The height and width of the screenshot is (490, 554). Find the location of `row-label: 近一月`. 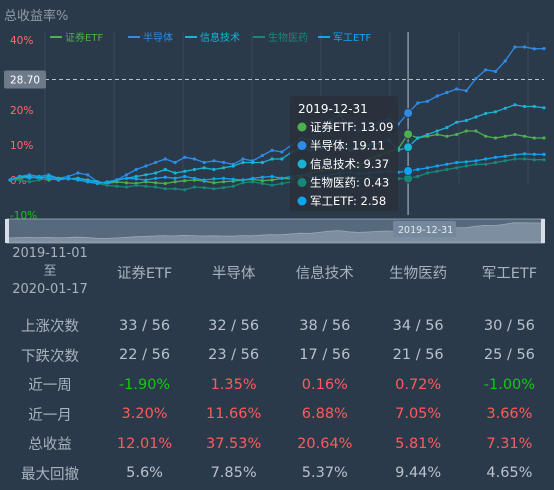

row-label: 近一月 is located at coordinates (50, 415).